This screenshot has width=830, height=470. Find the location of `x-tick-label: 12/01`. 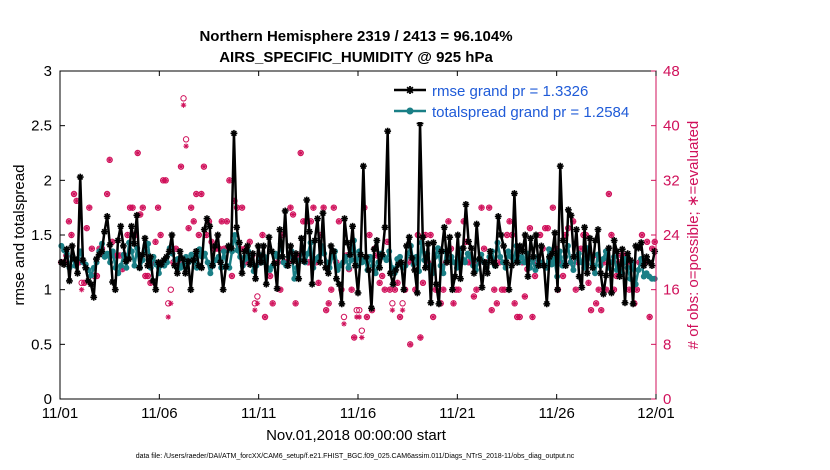

x-tick-label: 12/01 is located at coordinates (656, 413).